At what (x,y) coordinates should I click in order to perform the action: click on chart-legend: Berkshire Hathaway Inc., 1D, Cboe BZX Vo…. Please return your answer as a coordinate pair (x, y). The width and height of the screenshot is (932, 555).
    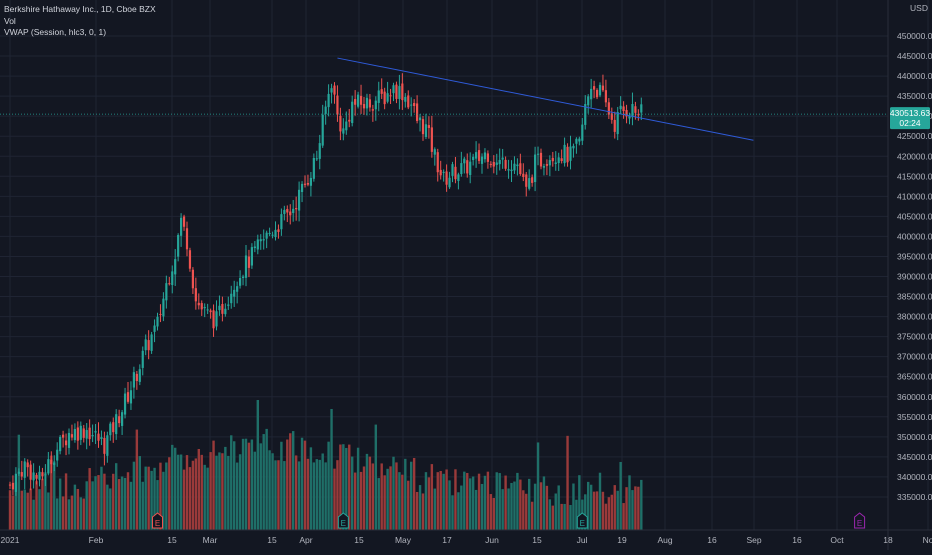
    Looking at the image, I should click on (80, 21).